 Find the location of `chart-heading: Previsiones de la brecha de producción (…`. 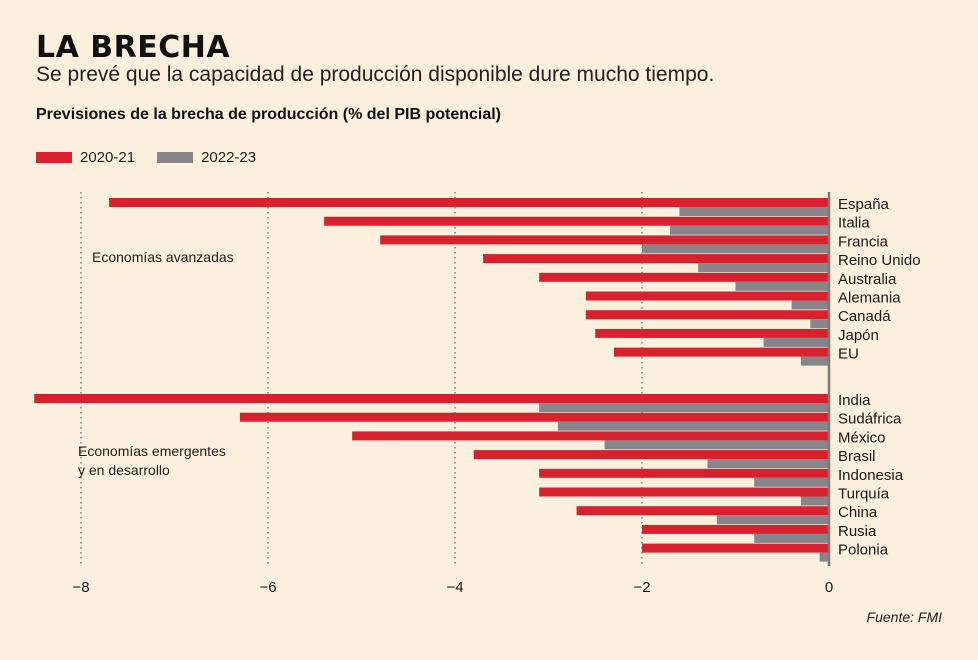

chart-heading: Previsiones de la brecha de producción (… is located at coordinates (269, 114).